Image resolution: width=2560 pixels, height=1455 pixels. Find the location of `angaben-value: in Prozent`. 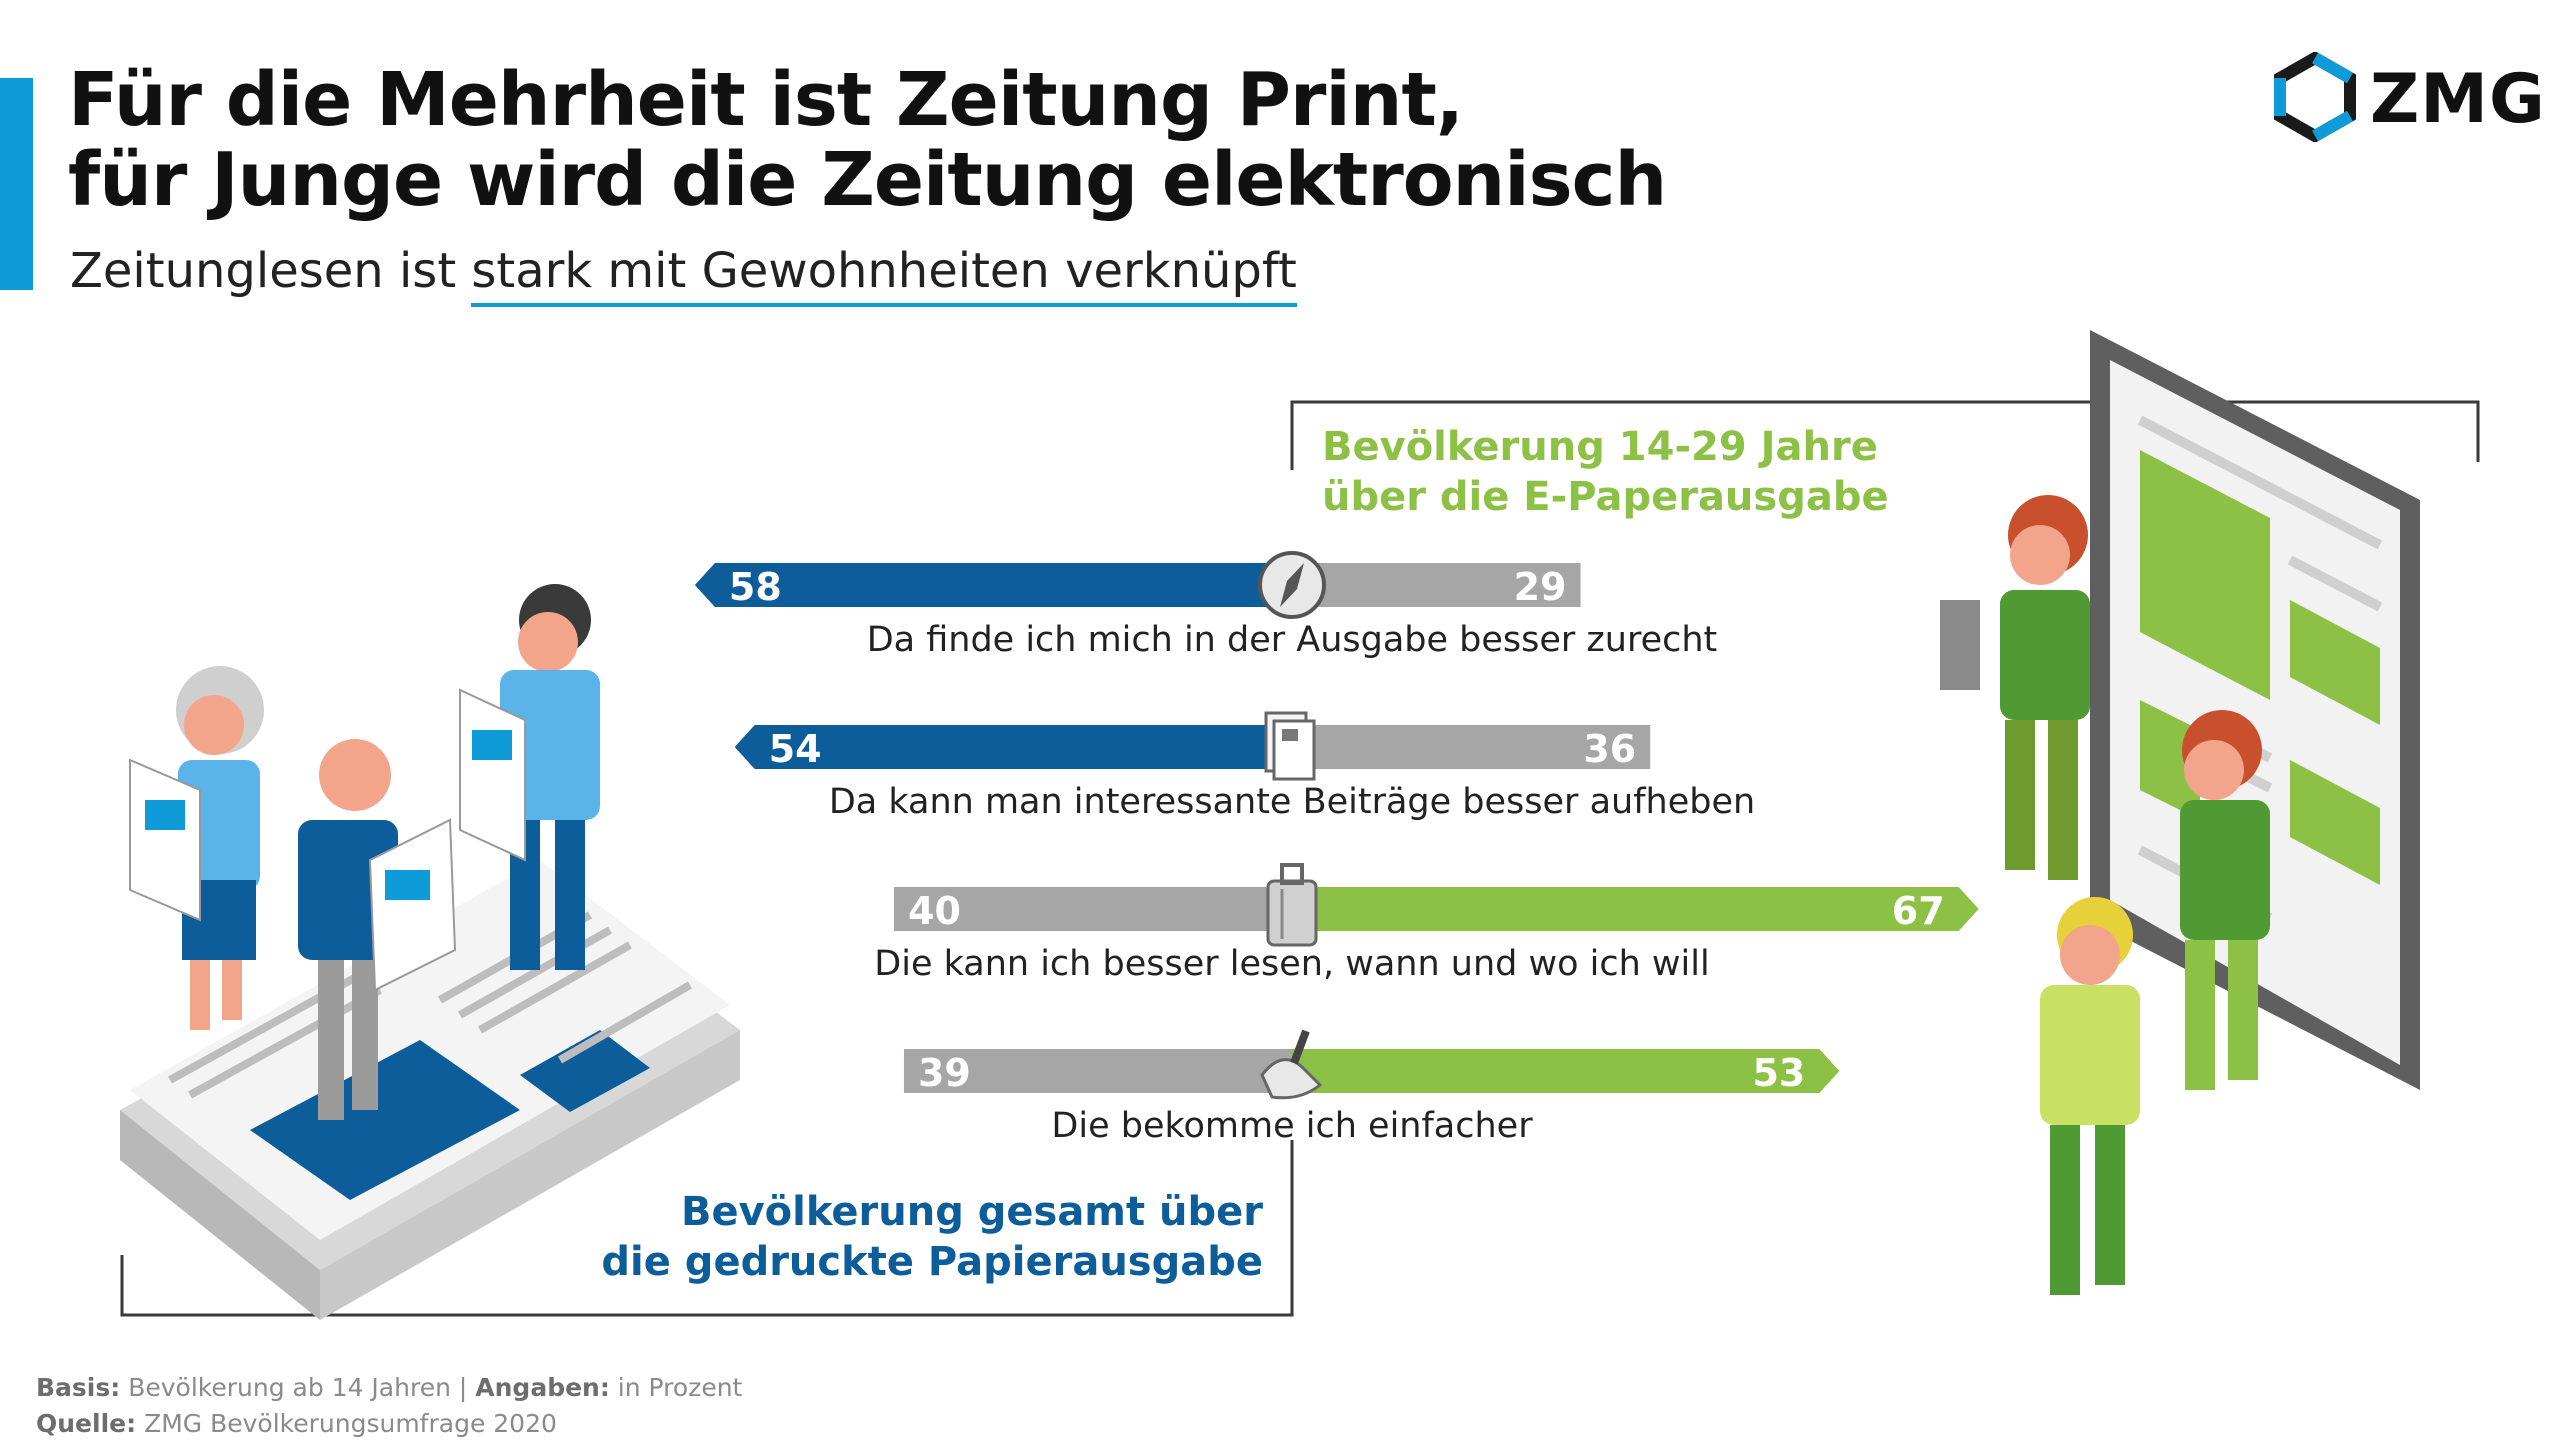

angaben-value: in Prozent is located at coordinates (680, 1387).